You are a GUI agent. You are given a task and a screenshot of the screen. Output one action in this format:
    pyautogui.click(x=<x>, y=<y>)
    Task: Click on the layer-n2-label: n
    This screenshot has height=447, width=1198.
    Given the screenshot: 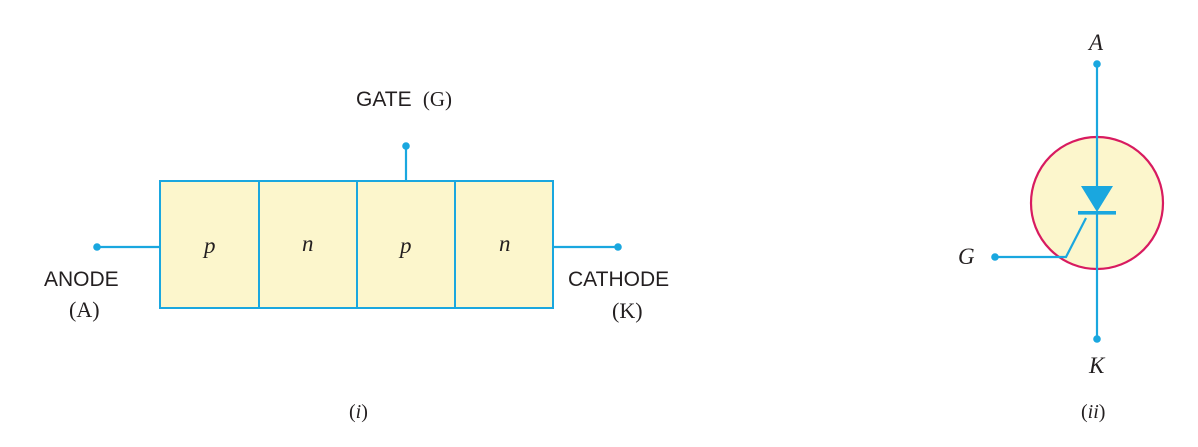 What is the action you would take?
    pyautogui.click(x=505, y=243)
    